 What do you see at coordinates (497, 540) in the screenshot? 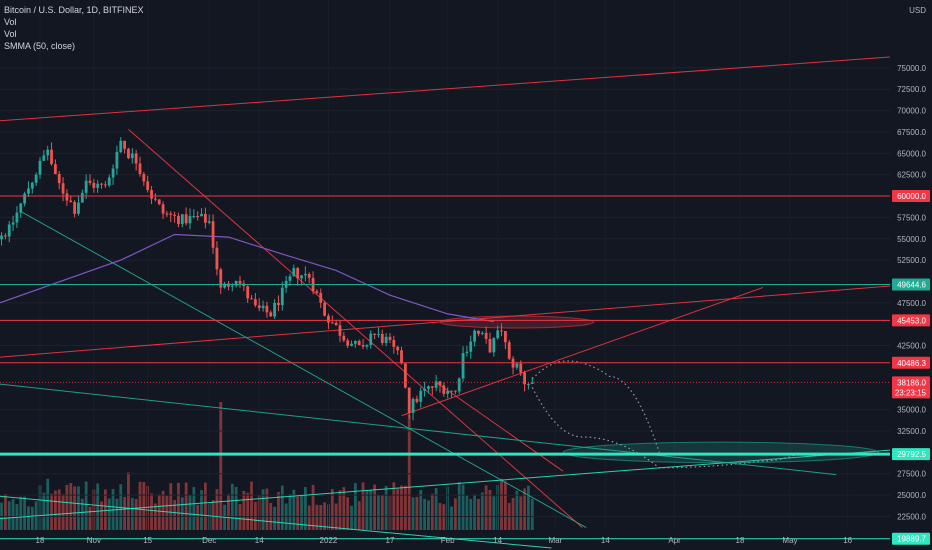
I see `time-tick-label: 14` at bounding box center [497, 540].